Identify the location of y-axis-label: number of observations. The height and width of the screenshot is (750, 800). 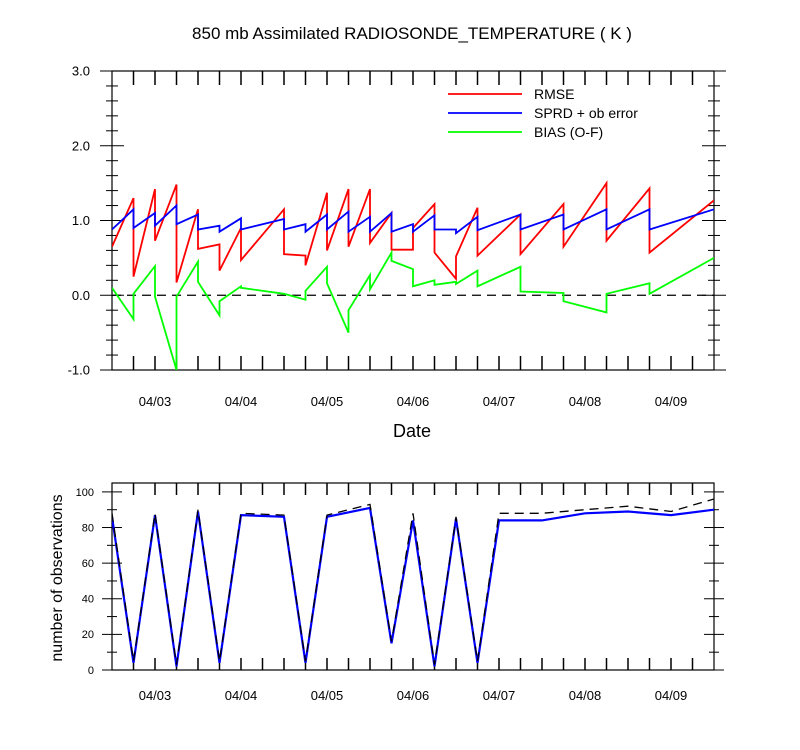
(57, 577).